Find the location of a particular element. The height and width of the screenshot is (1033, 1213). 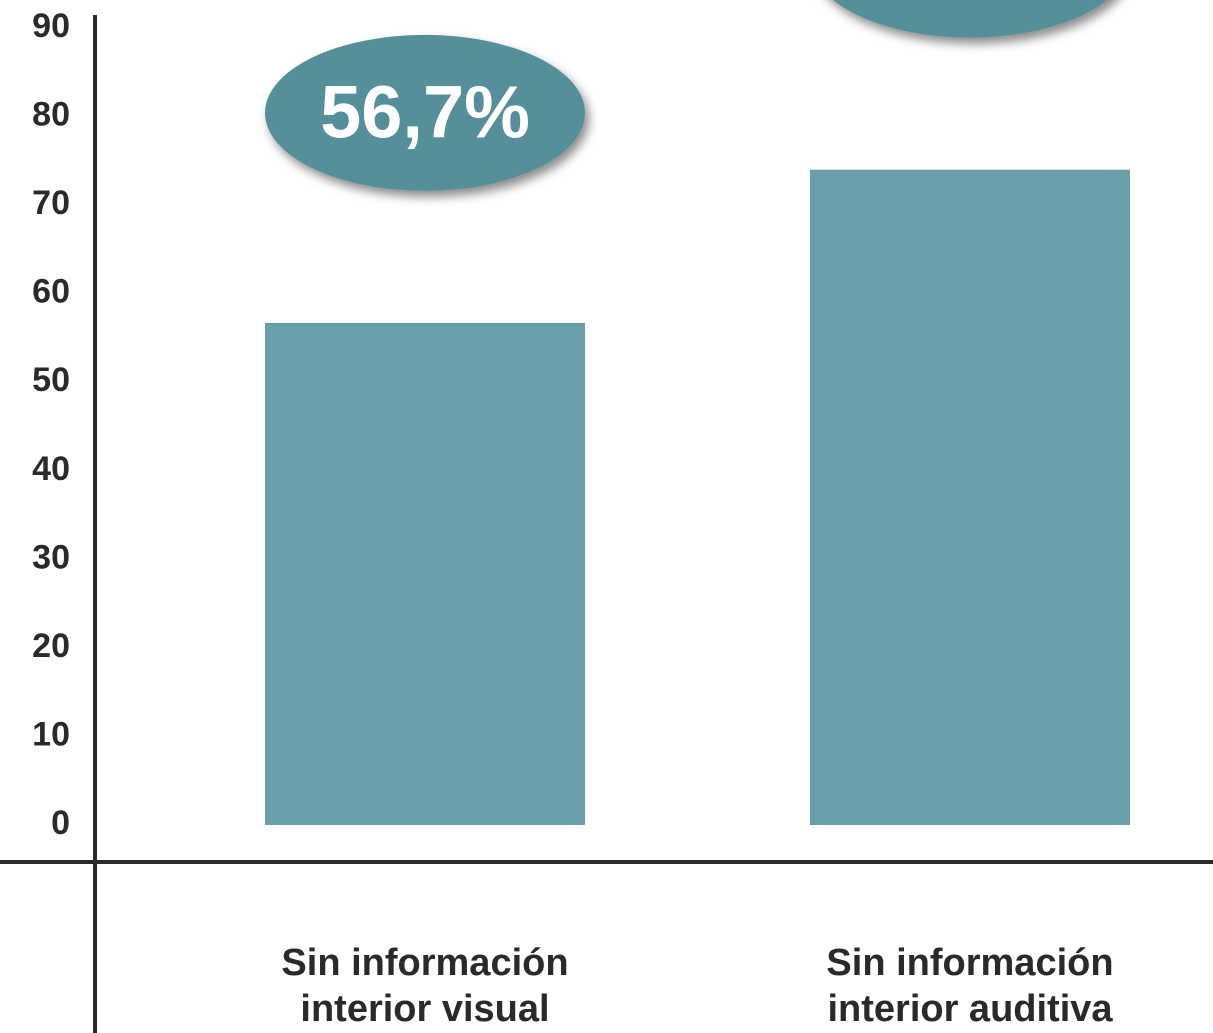

y-tick-label: 30 is located at coordinates (51, 557).